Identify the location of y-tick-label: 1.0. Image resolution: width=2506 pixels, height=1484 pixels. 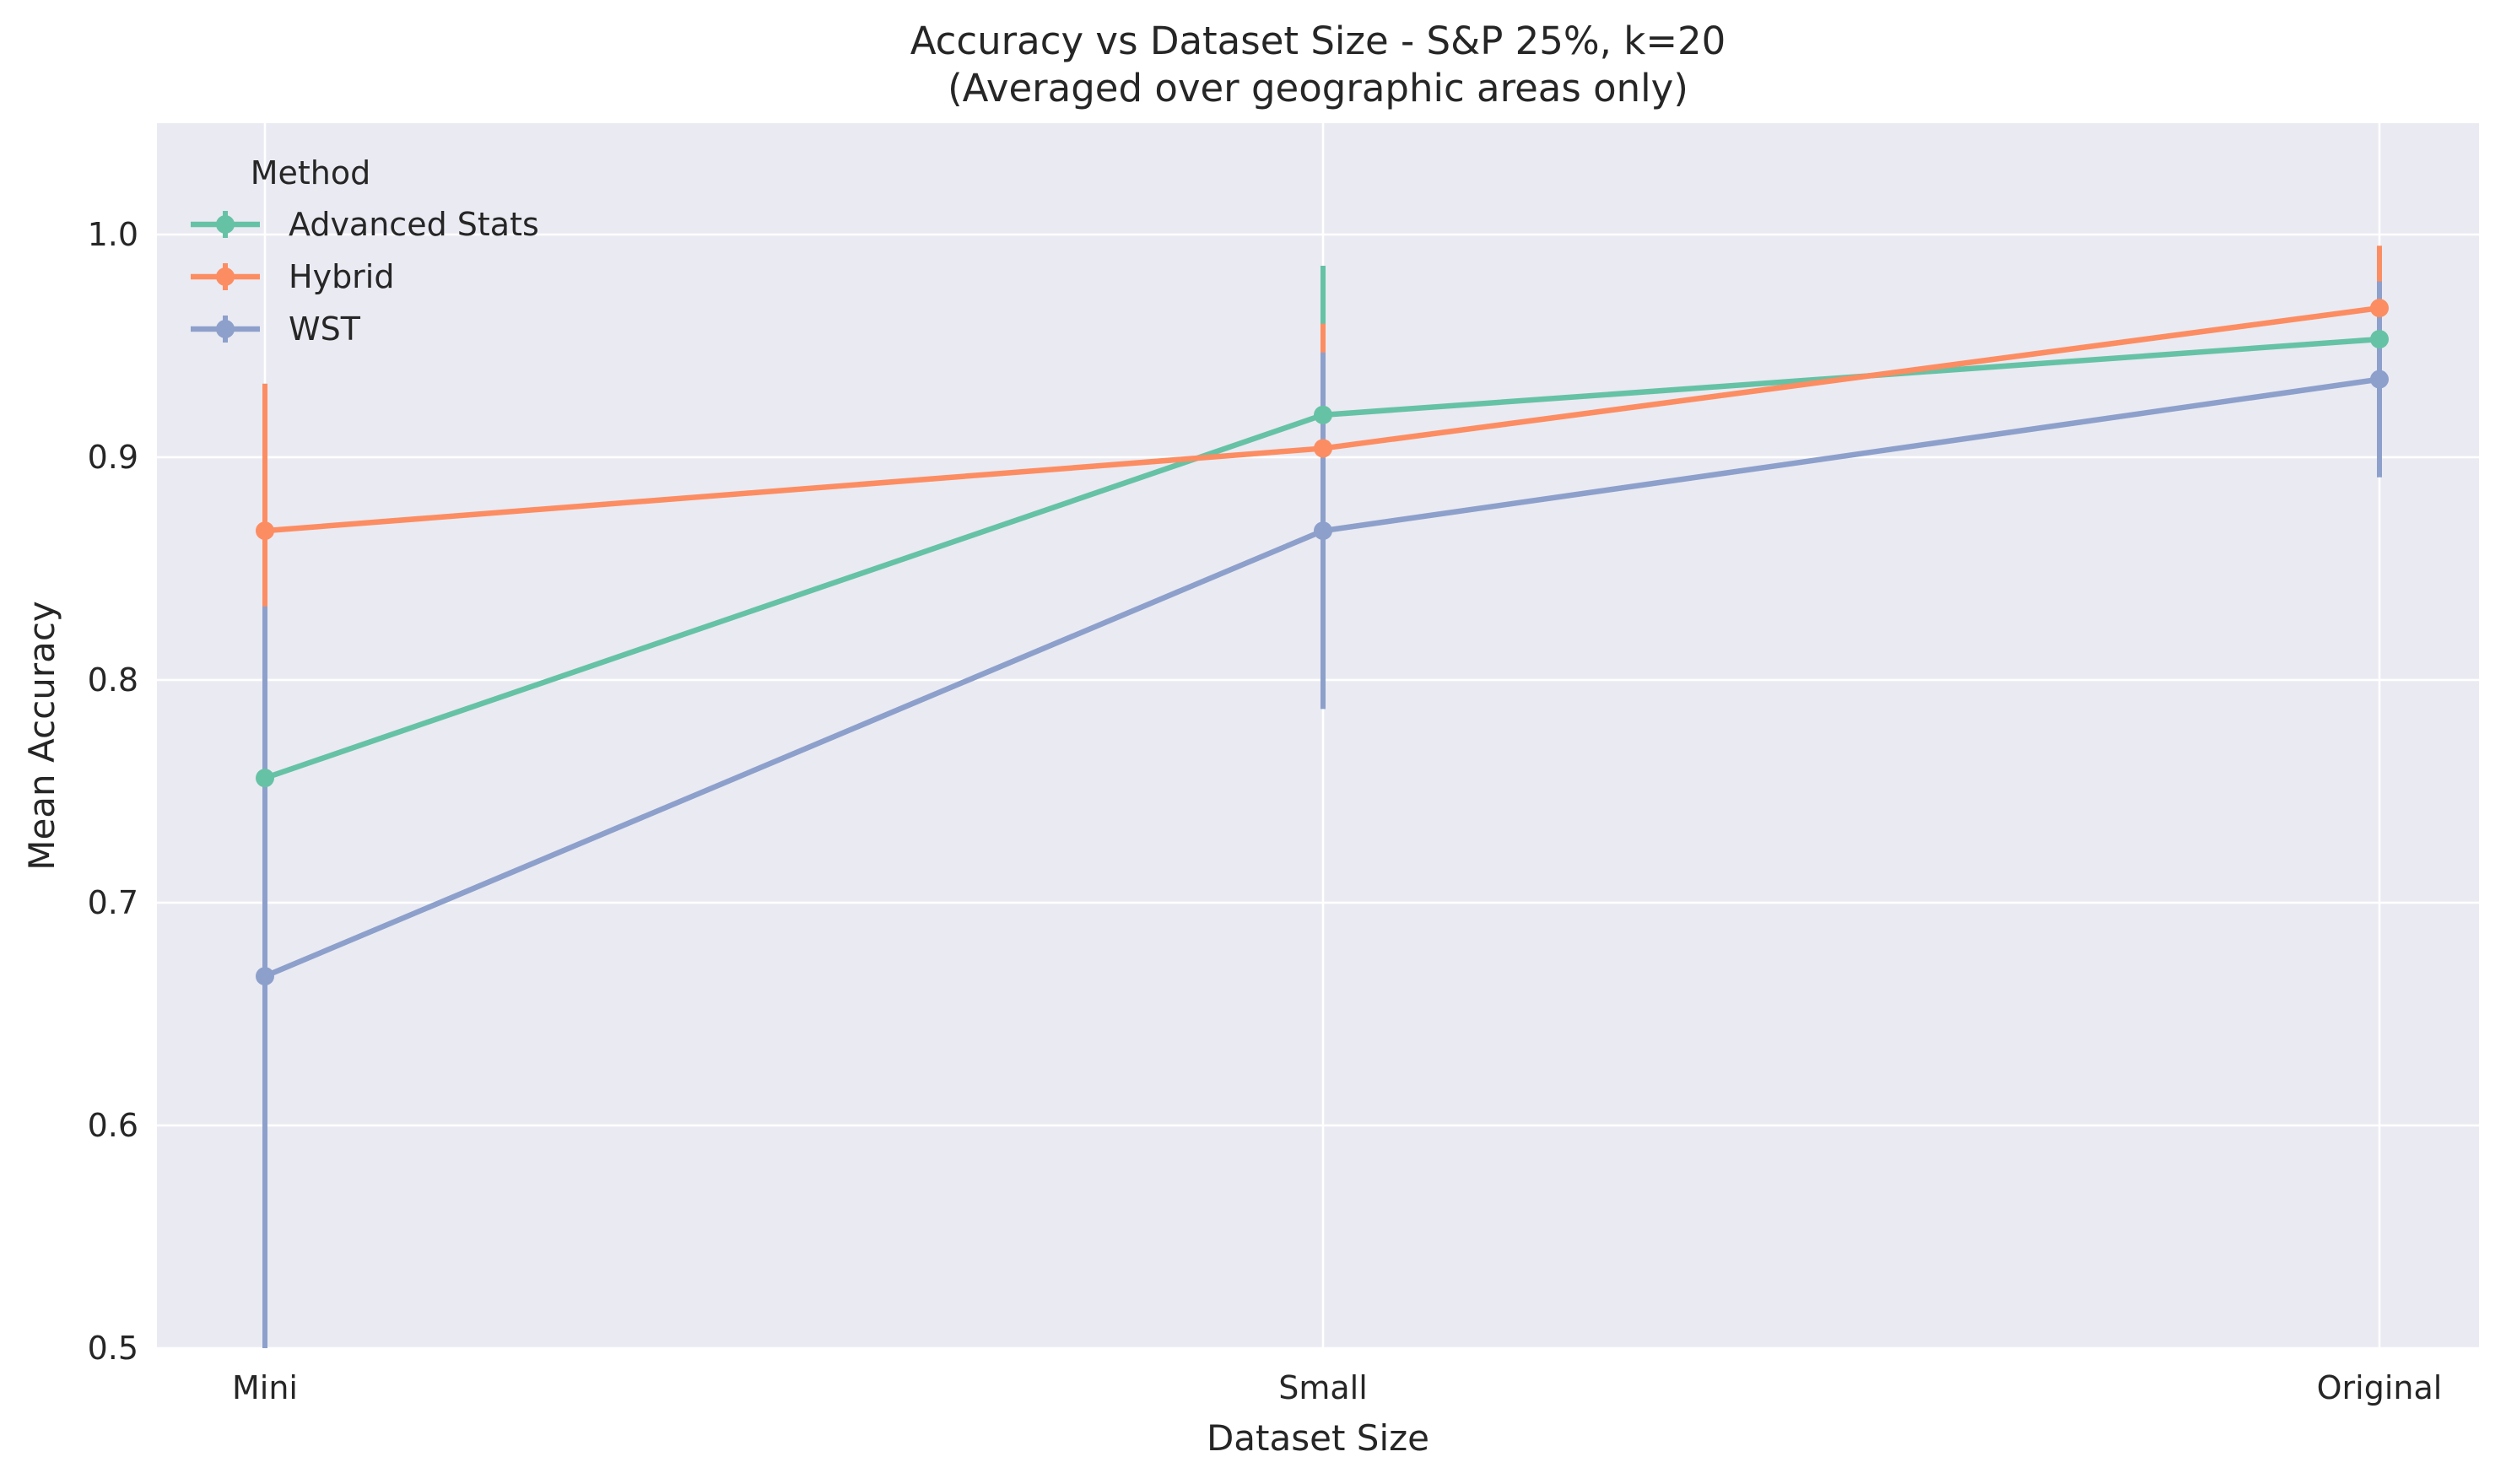
(113, 234).